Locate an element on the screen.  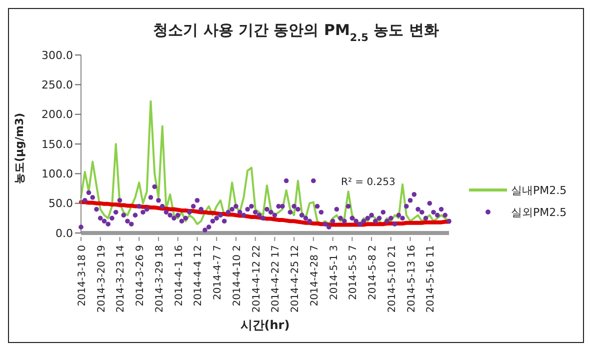
x-tick-label: 2014-4-28 7 is located at coordinates (314, 275).